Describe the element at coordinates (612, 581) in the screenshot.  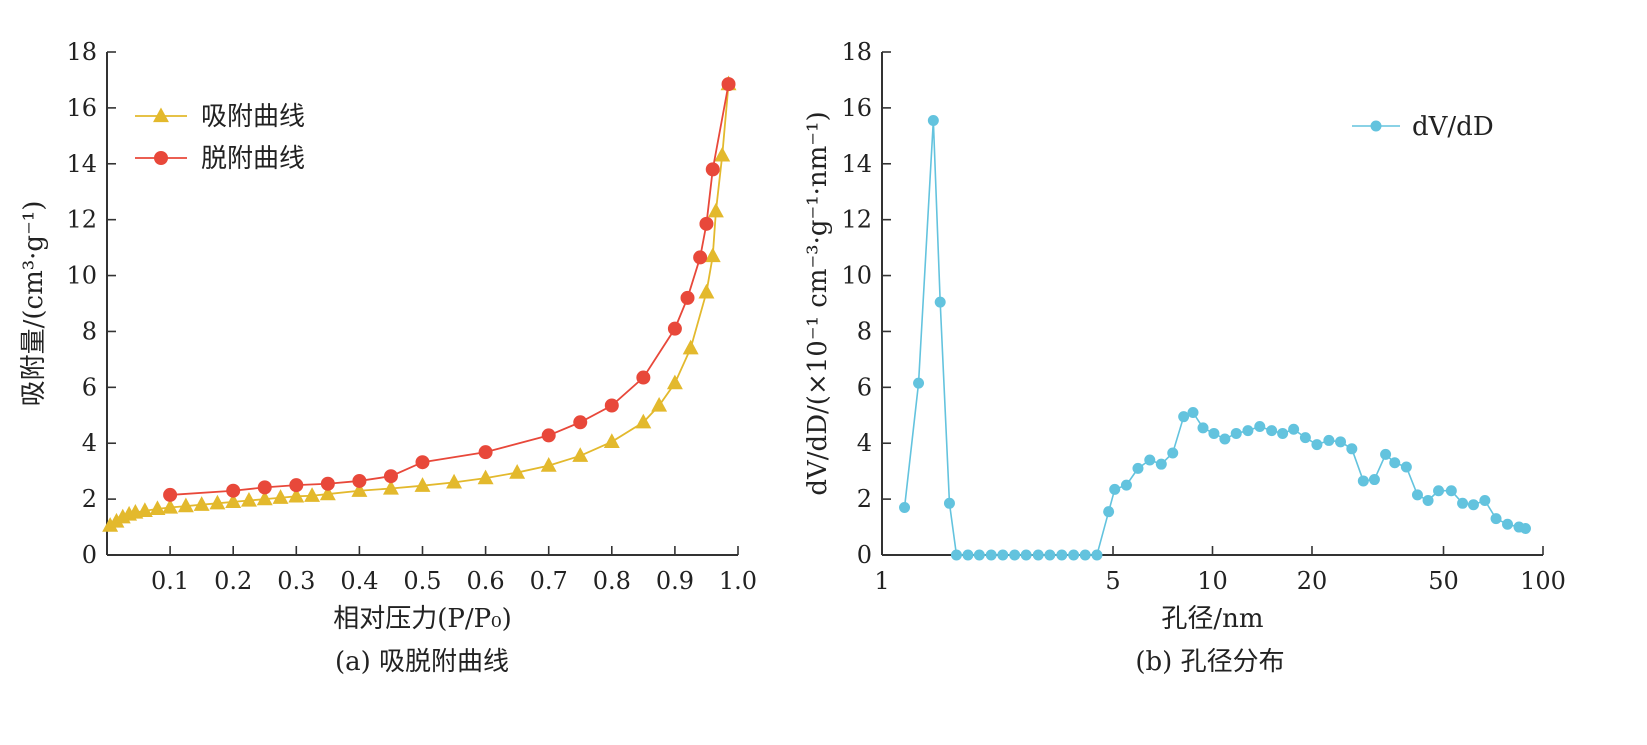
I see `x-tick-label: 0.8` at that location.